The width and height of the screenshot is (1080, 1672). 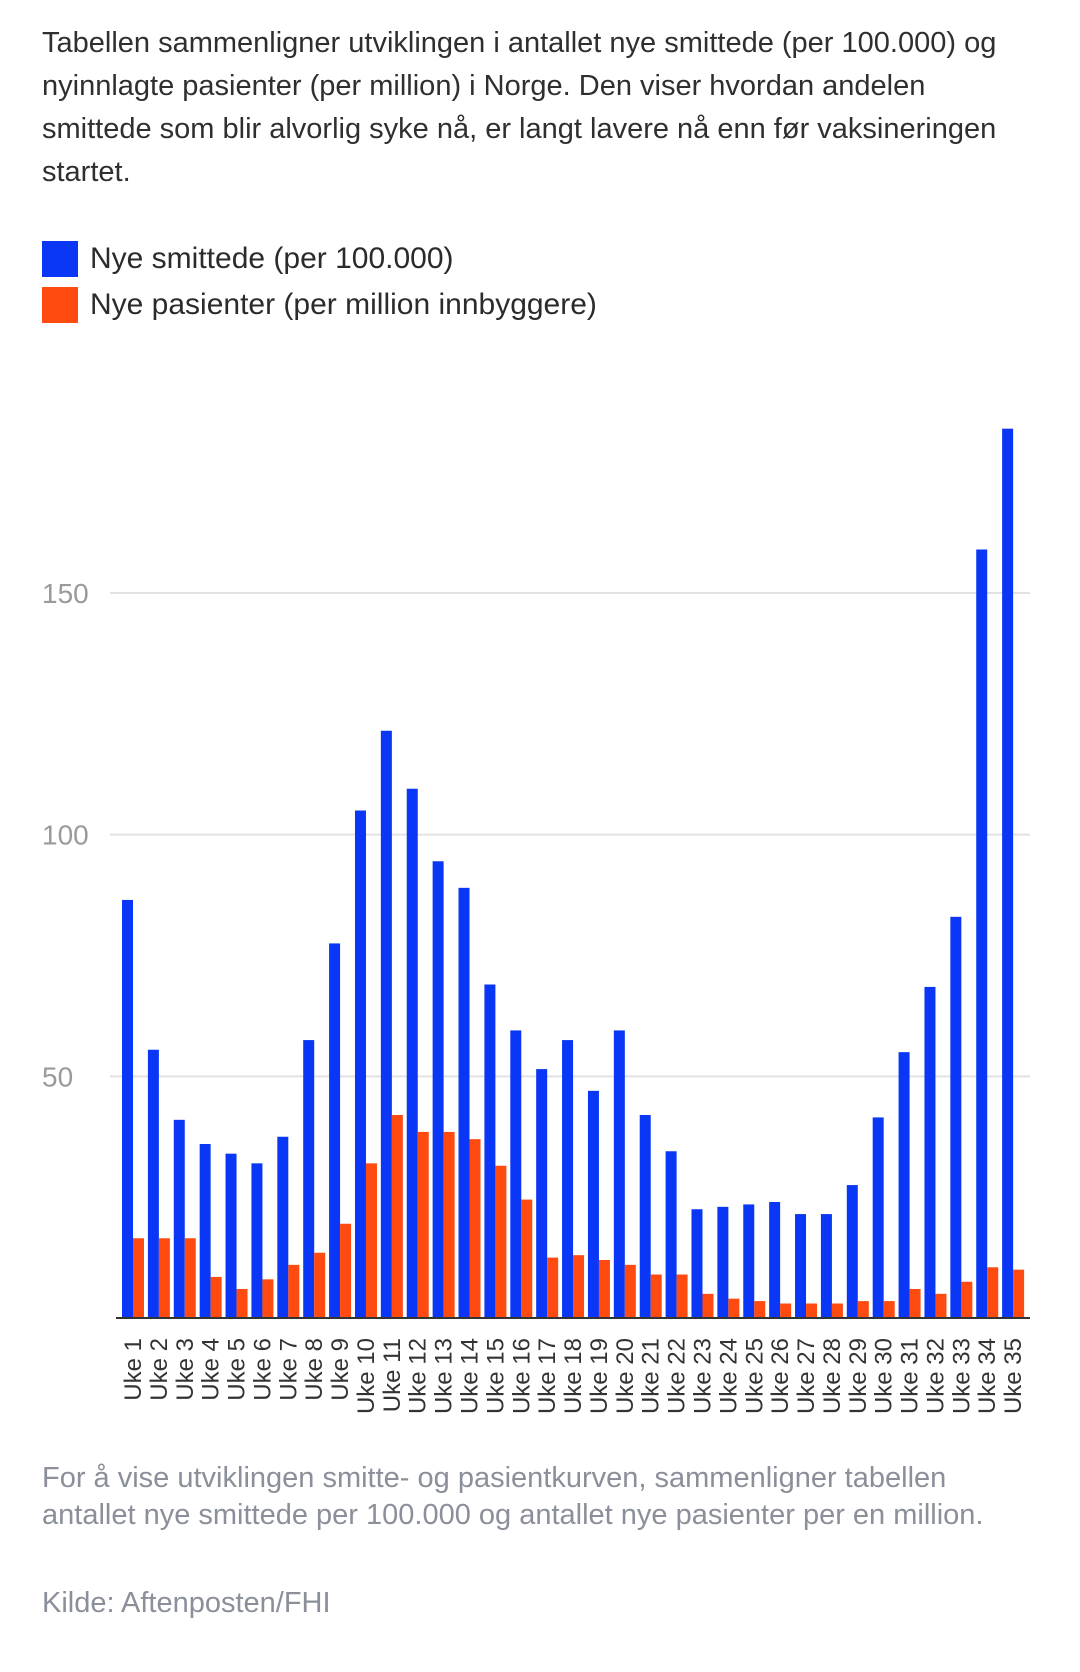 I want to click on x-tick-label: Uke 23, so click(x=702, y=1376).